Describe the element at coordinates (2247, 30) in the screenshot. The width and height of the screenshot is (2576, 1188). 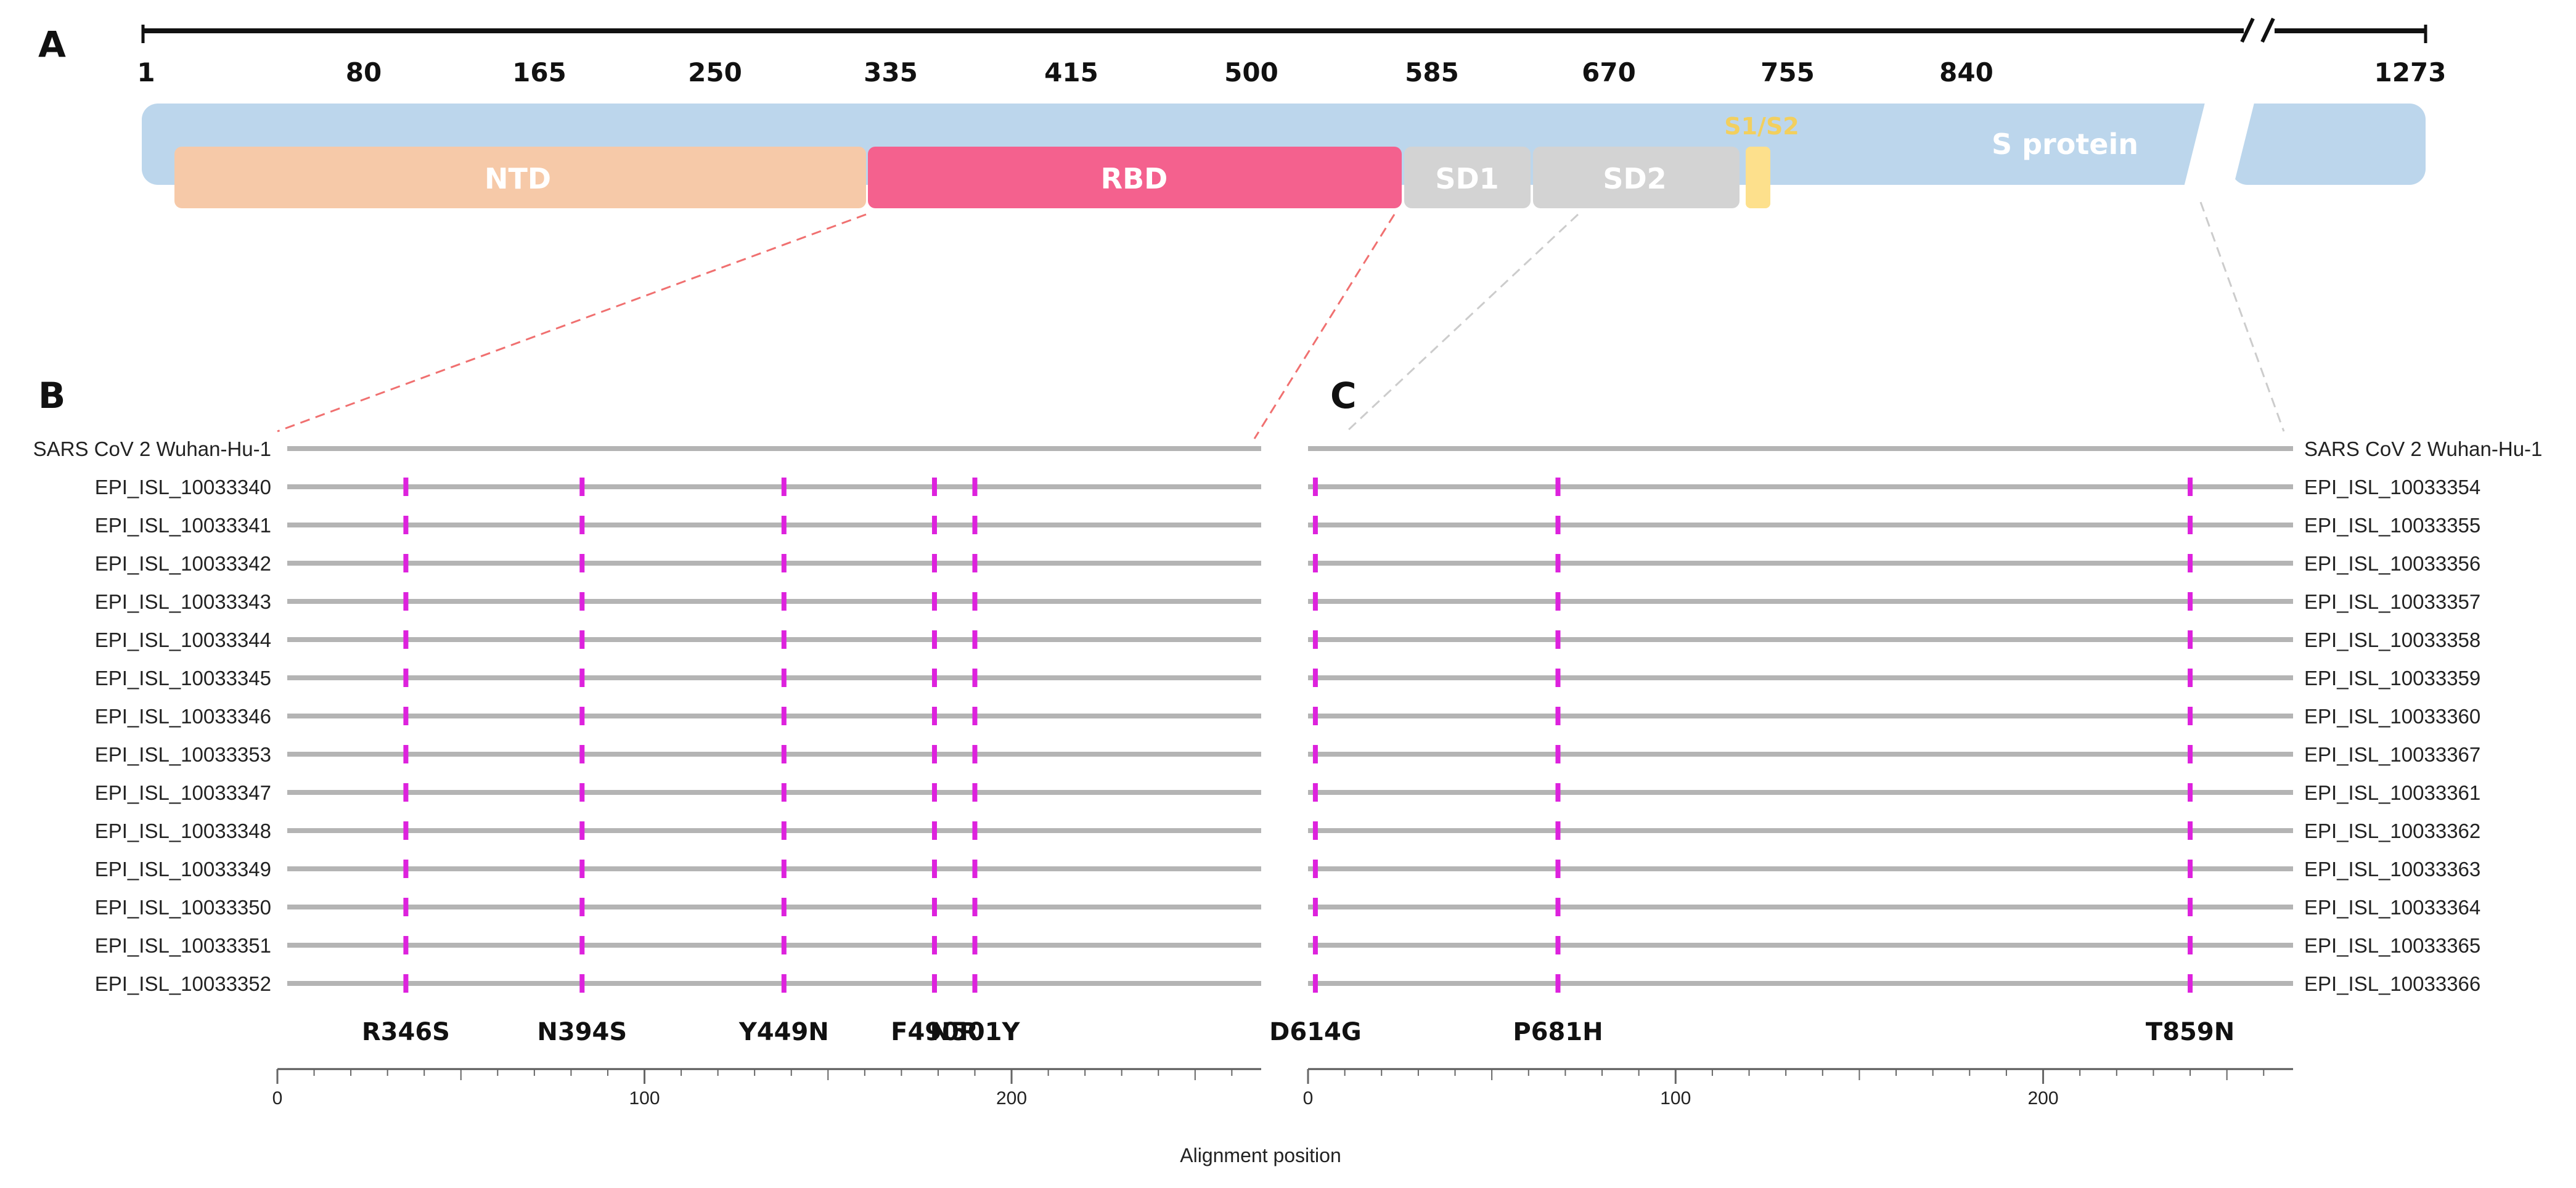
I see `axis-break-mark` at that location.